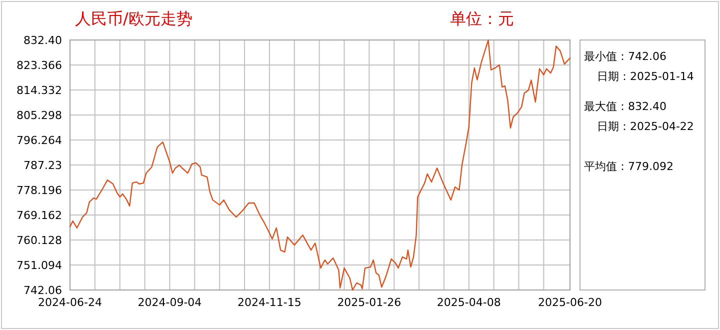  Describe the element at coordinates (468, 302) in the screenshot. I see `x-tick-label: 2025-04-08` at that location.